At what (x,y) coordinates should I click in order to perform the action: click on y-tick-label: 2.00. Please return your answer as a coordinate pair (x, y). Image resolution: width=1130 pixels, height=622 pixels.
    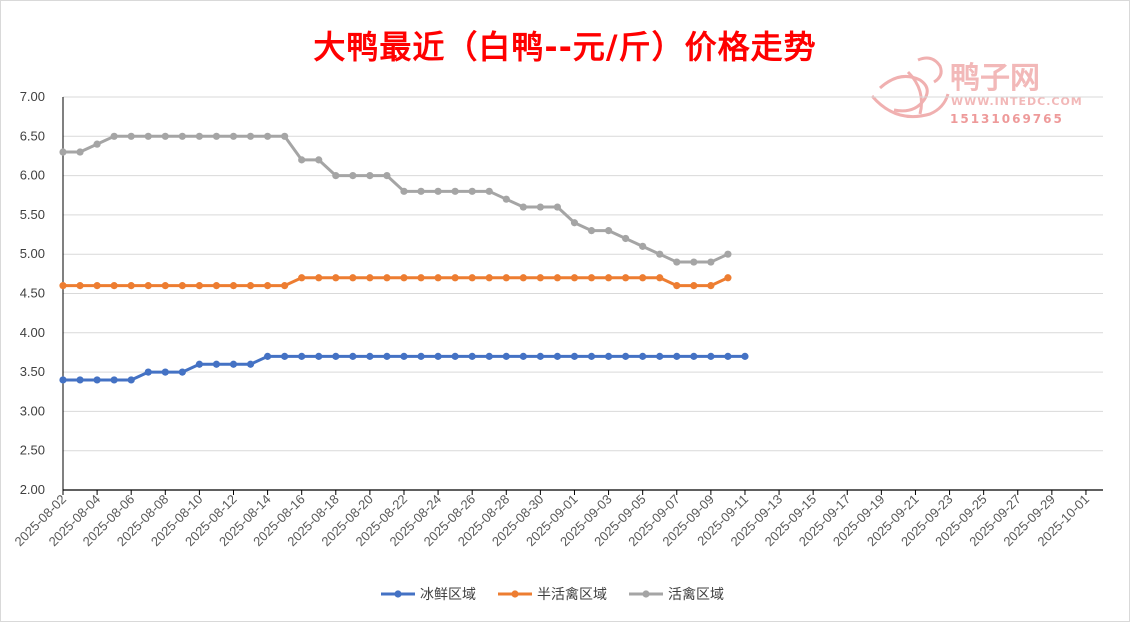
    Looking at the image, I should click on (32, 489).